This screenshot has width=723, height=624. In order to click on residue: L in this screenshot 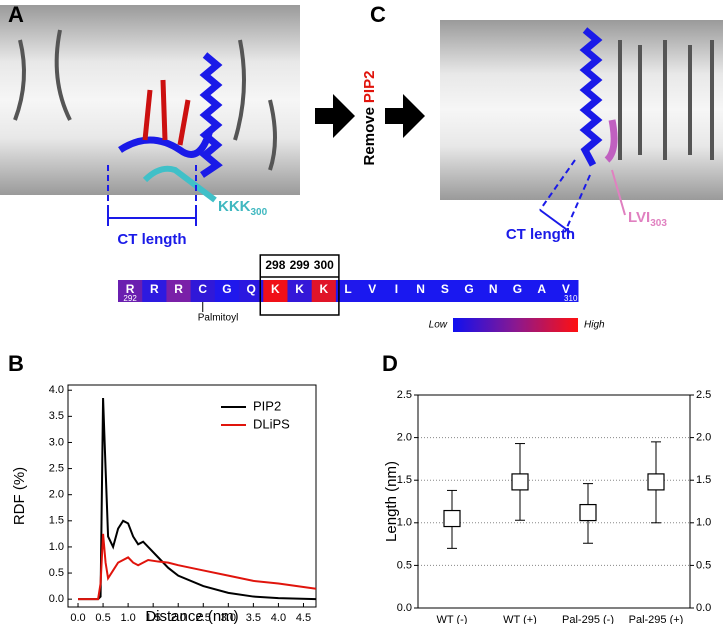, I will do `click(347, 289)`.